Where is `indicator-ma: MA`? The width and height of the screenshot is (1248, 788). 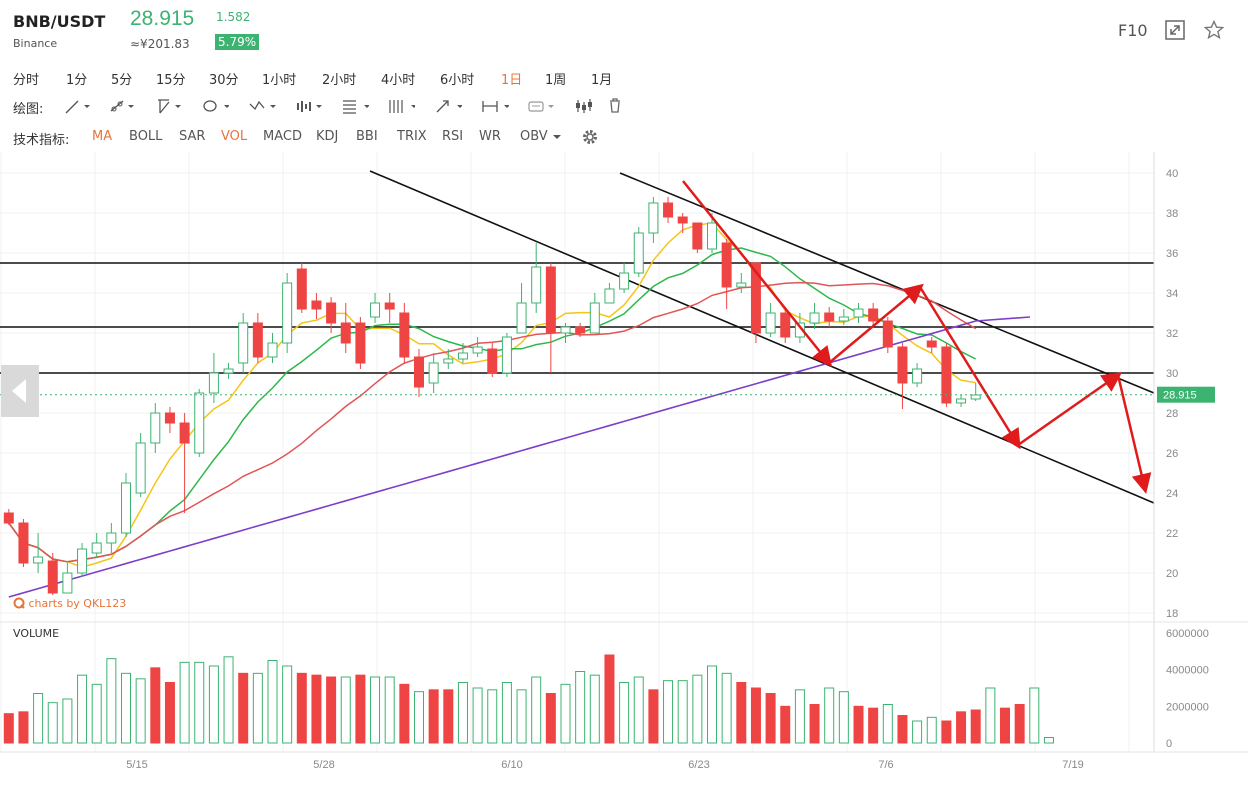 indicator-ma: MA is located at coordinates (102, 136).